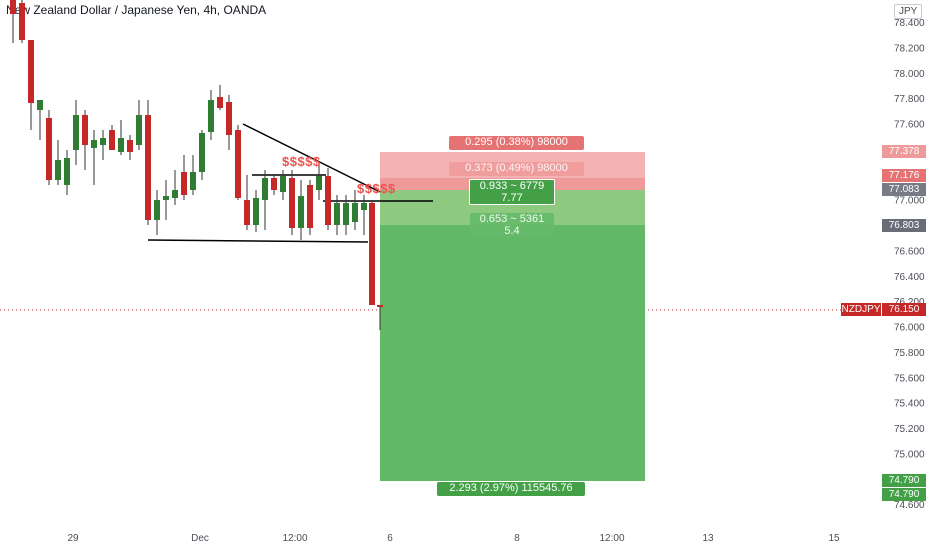 The width and height of the screenshot is (932, 550). Describe the element at coordinates (909, 429) in the screenshot. I see `price-axis-label: 75.200` at that location.